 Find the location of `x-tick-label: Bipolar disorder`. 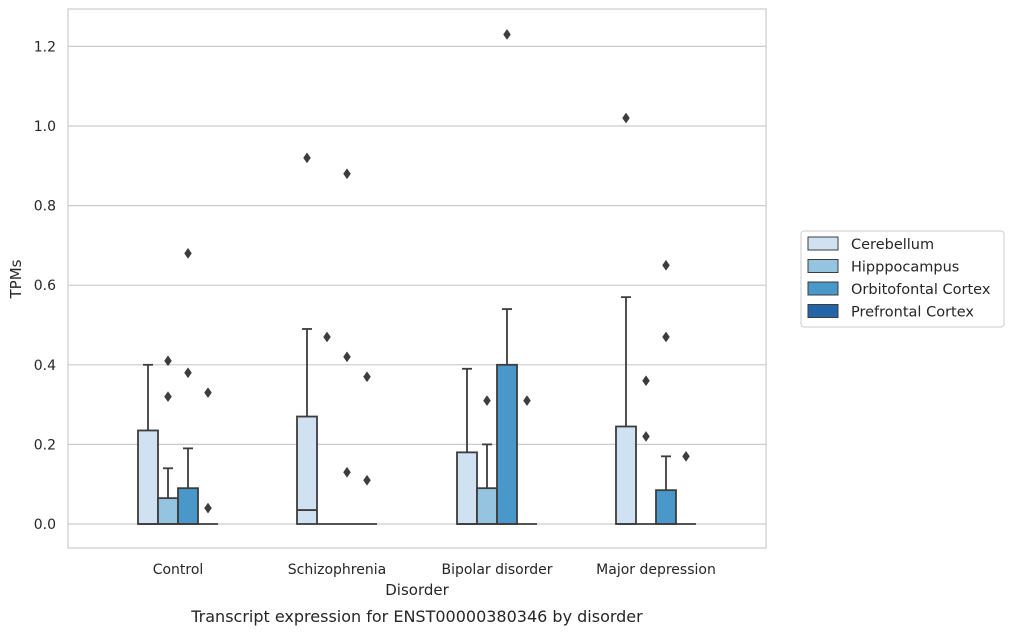

x-tick-label: Bipolar disorder is located at coordinates (496, 570).